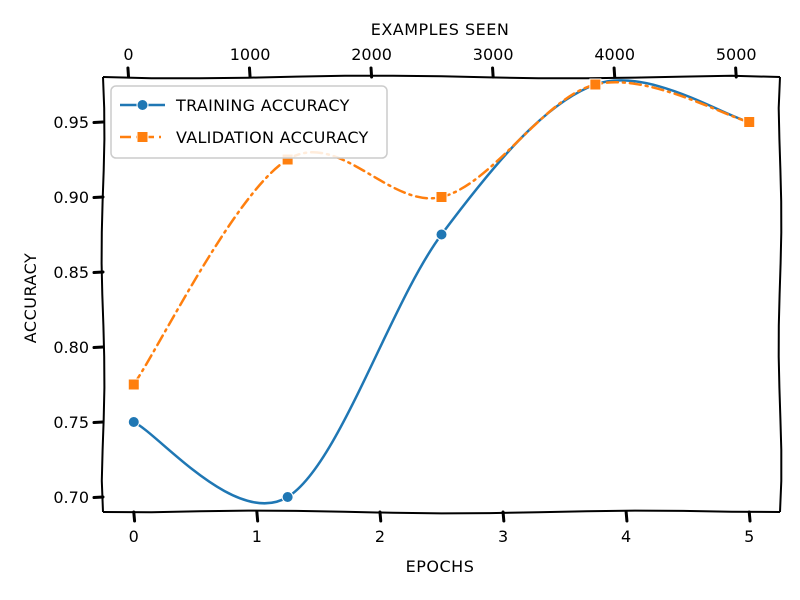  I want to click on top-x-tick-label: 3000, so click(493, 54).